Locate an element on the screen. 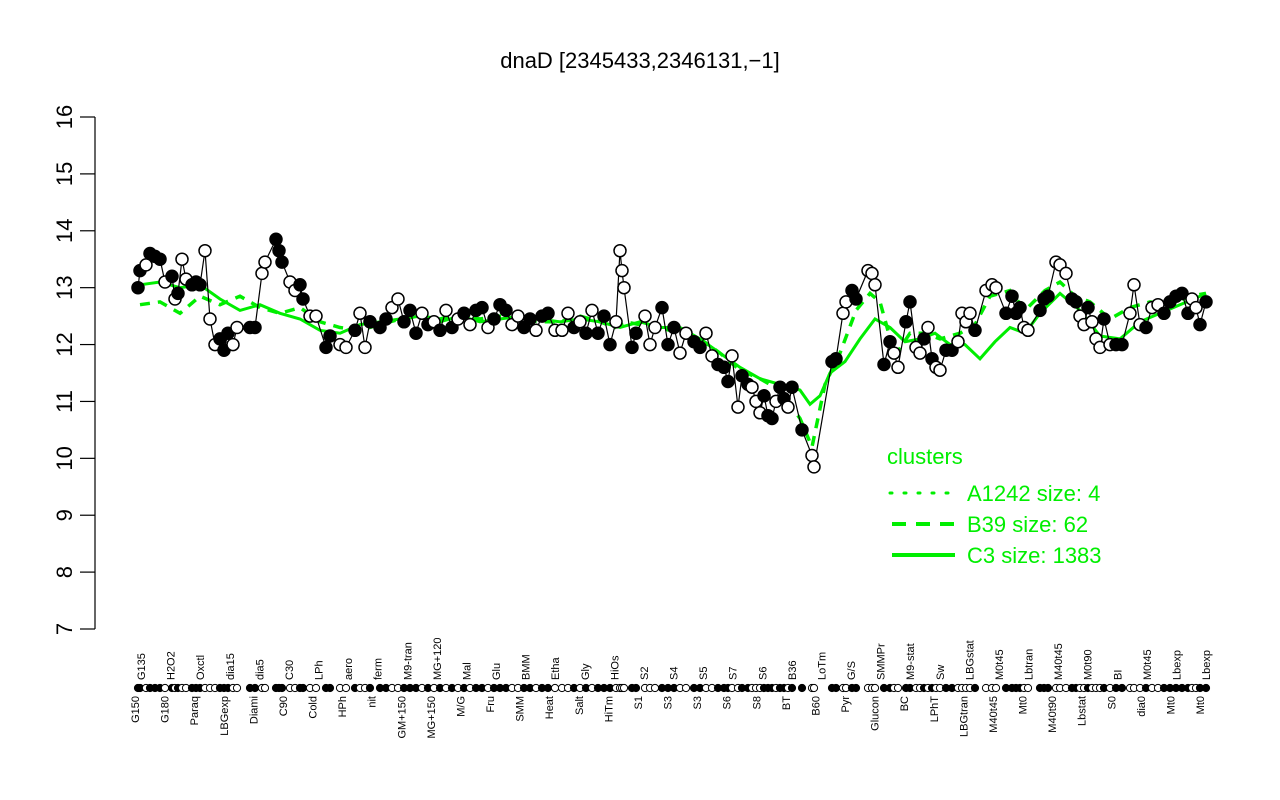 This screenshot has width=1280, height=800. x-tick-label-bottom: Pyr is located at coordinates (846, 704).